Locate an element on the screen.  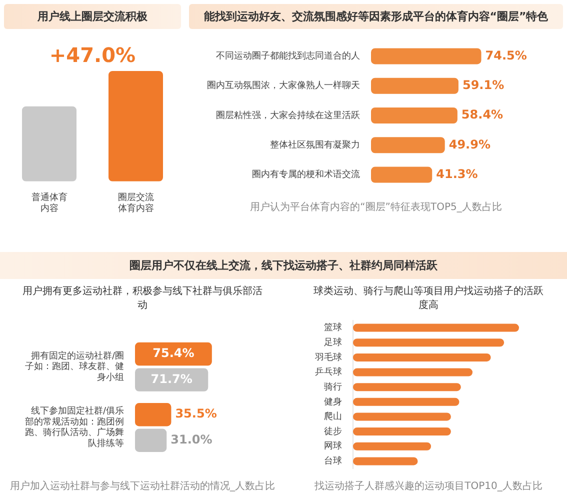
y-tick-label: 篮球 is located at coordinates (333, 328).